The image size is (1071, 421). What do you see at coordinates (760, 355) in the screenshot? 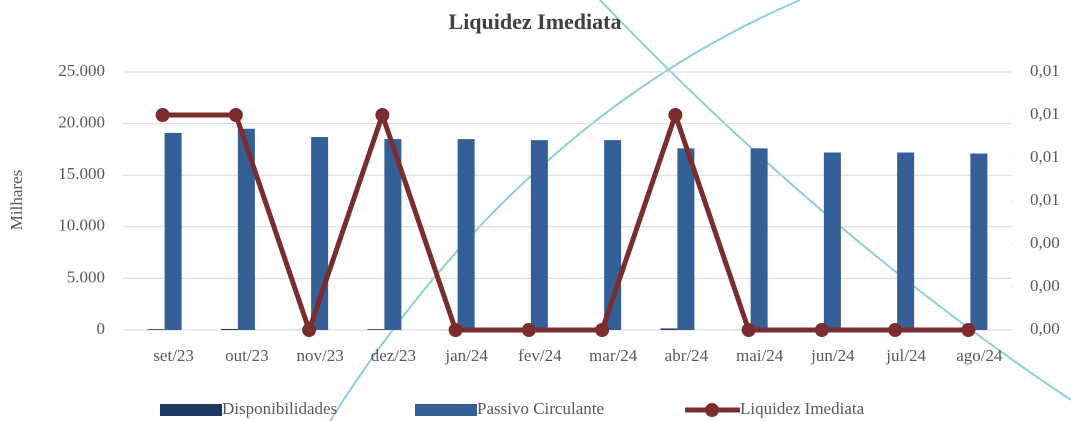
I see `x-tick-label: mai/24` at bounding box center [760, 355].